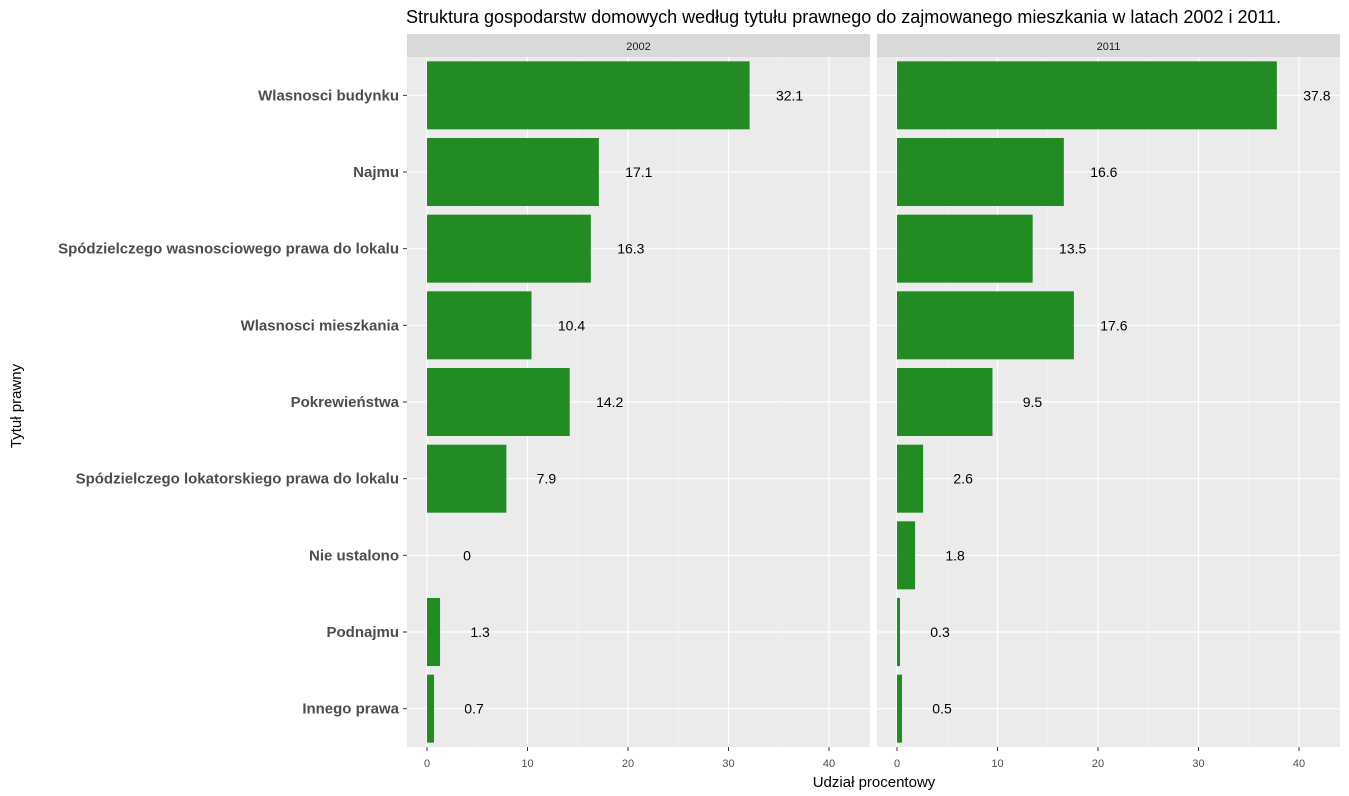 The height and width of the screenshot is (796, 1349). Describe the element at coordinates (376, 172) in the screenshot. I see `category-label: Najmu` at that location.